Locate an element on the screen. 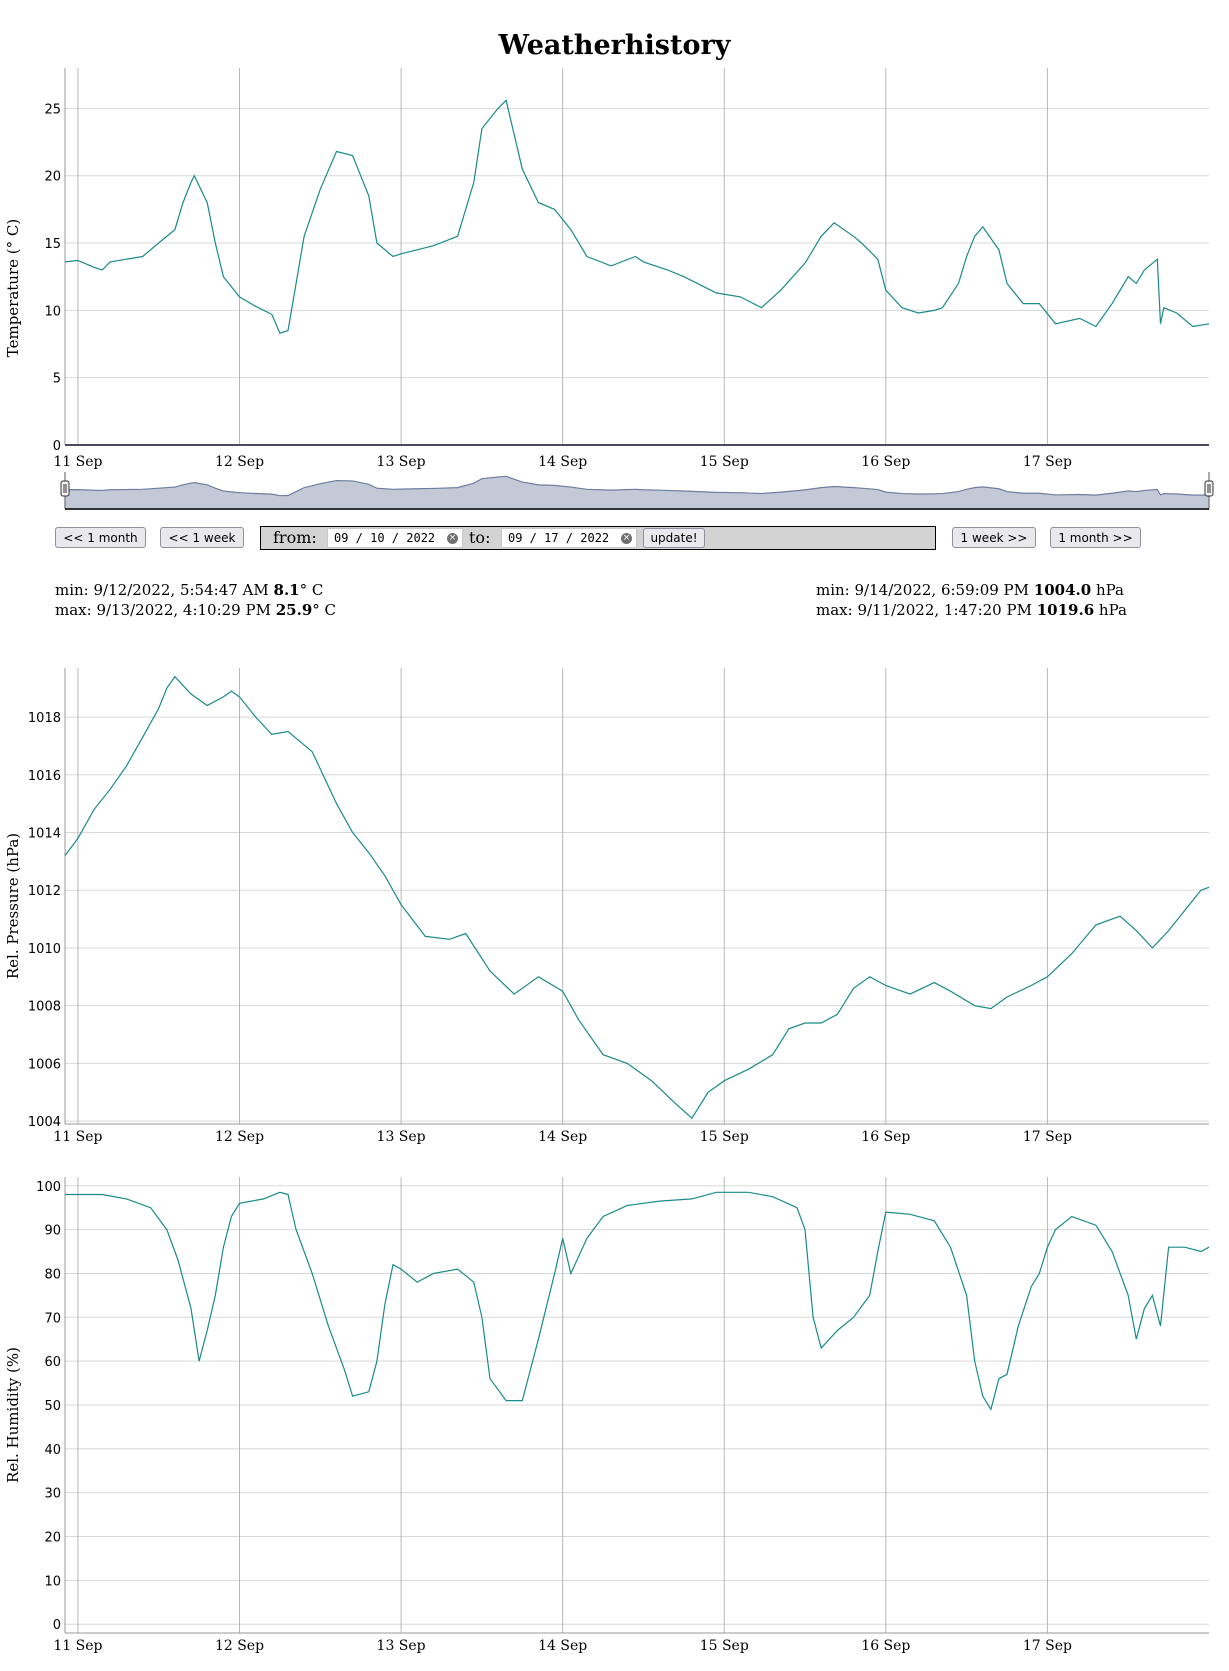 The image size is (1229, 1671). y-tick-label: 25 is located at coordinates (52, 109).